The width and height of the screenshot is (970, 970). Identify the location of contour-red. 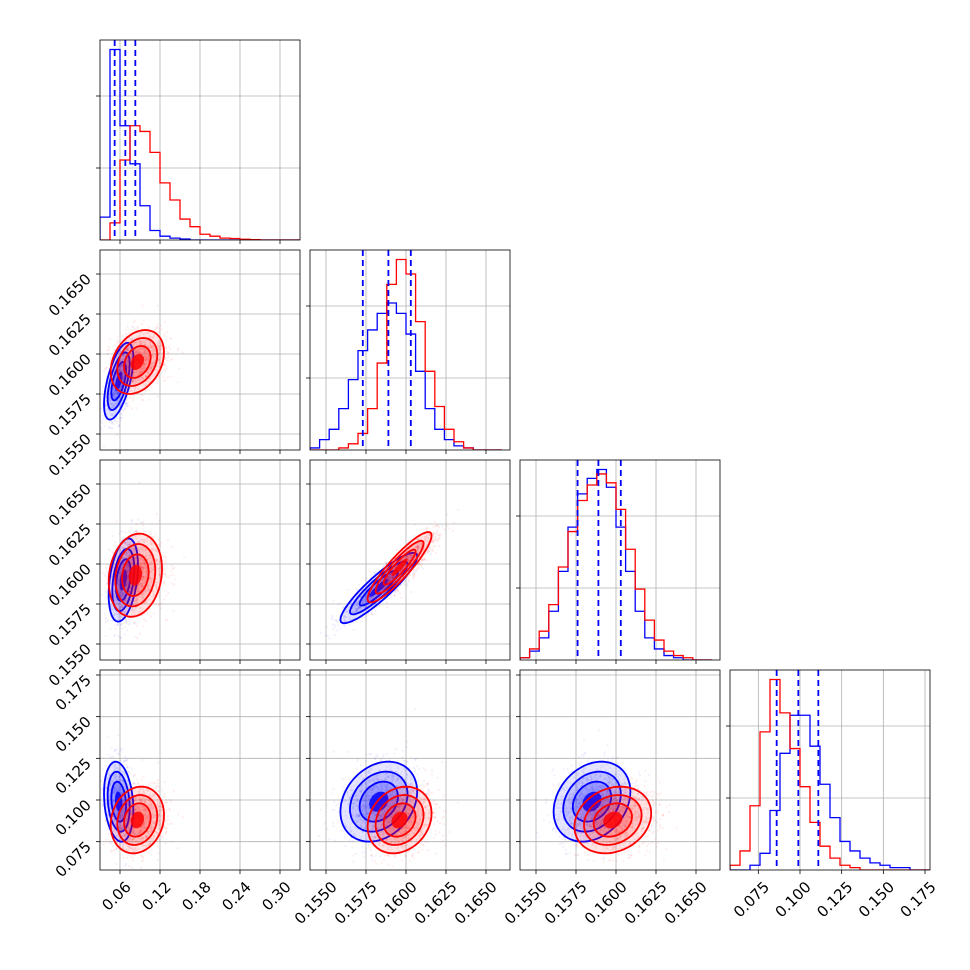
(137, 362).